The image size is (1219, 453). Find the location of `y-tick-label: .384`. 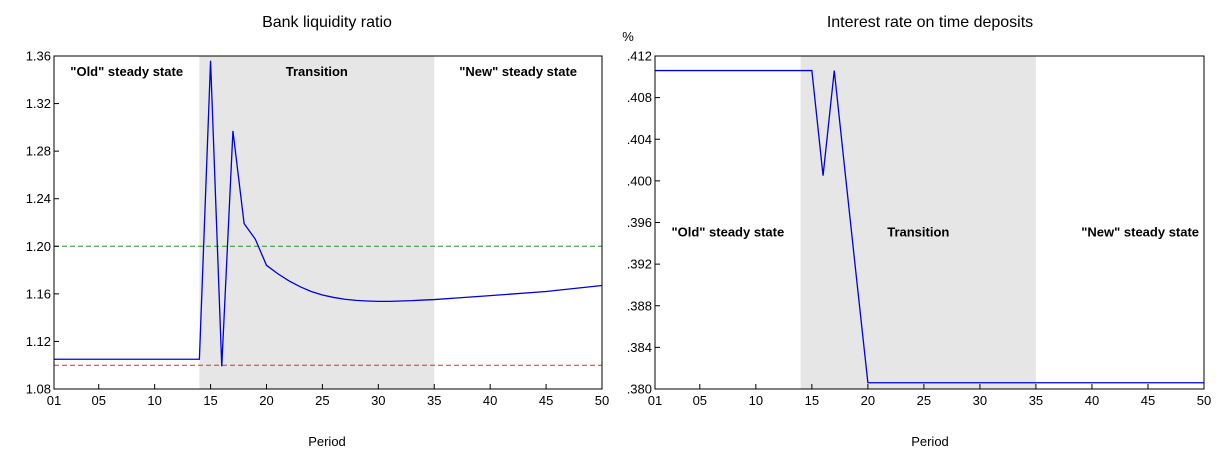

y-tick-label: .384 is located at coordinates (639, 347).